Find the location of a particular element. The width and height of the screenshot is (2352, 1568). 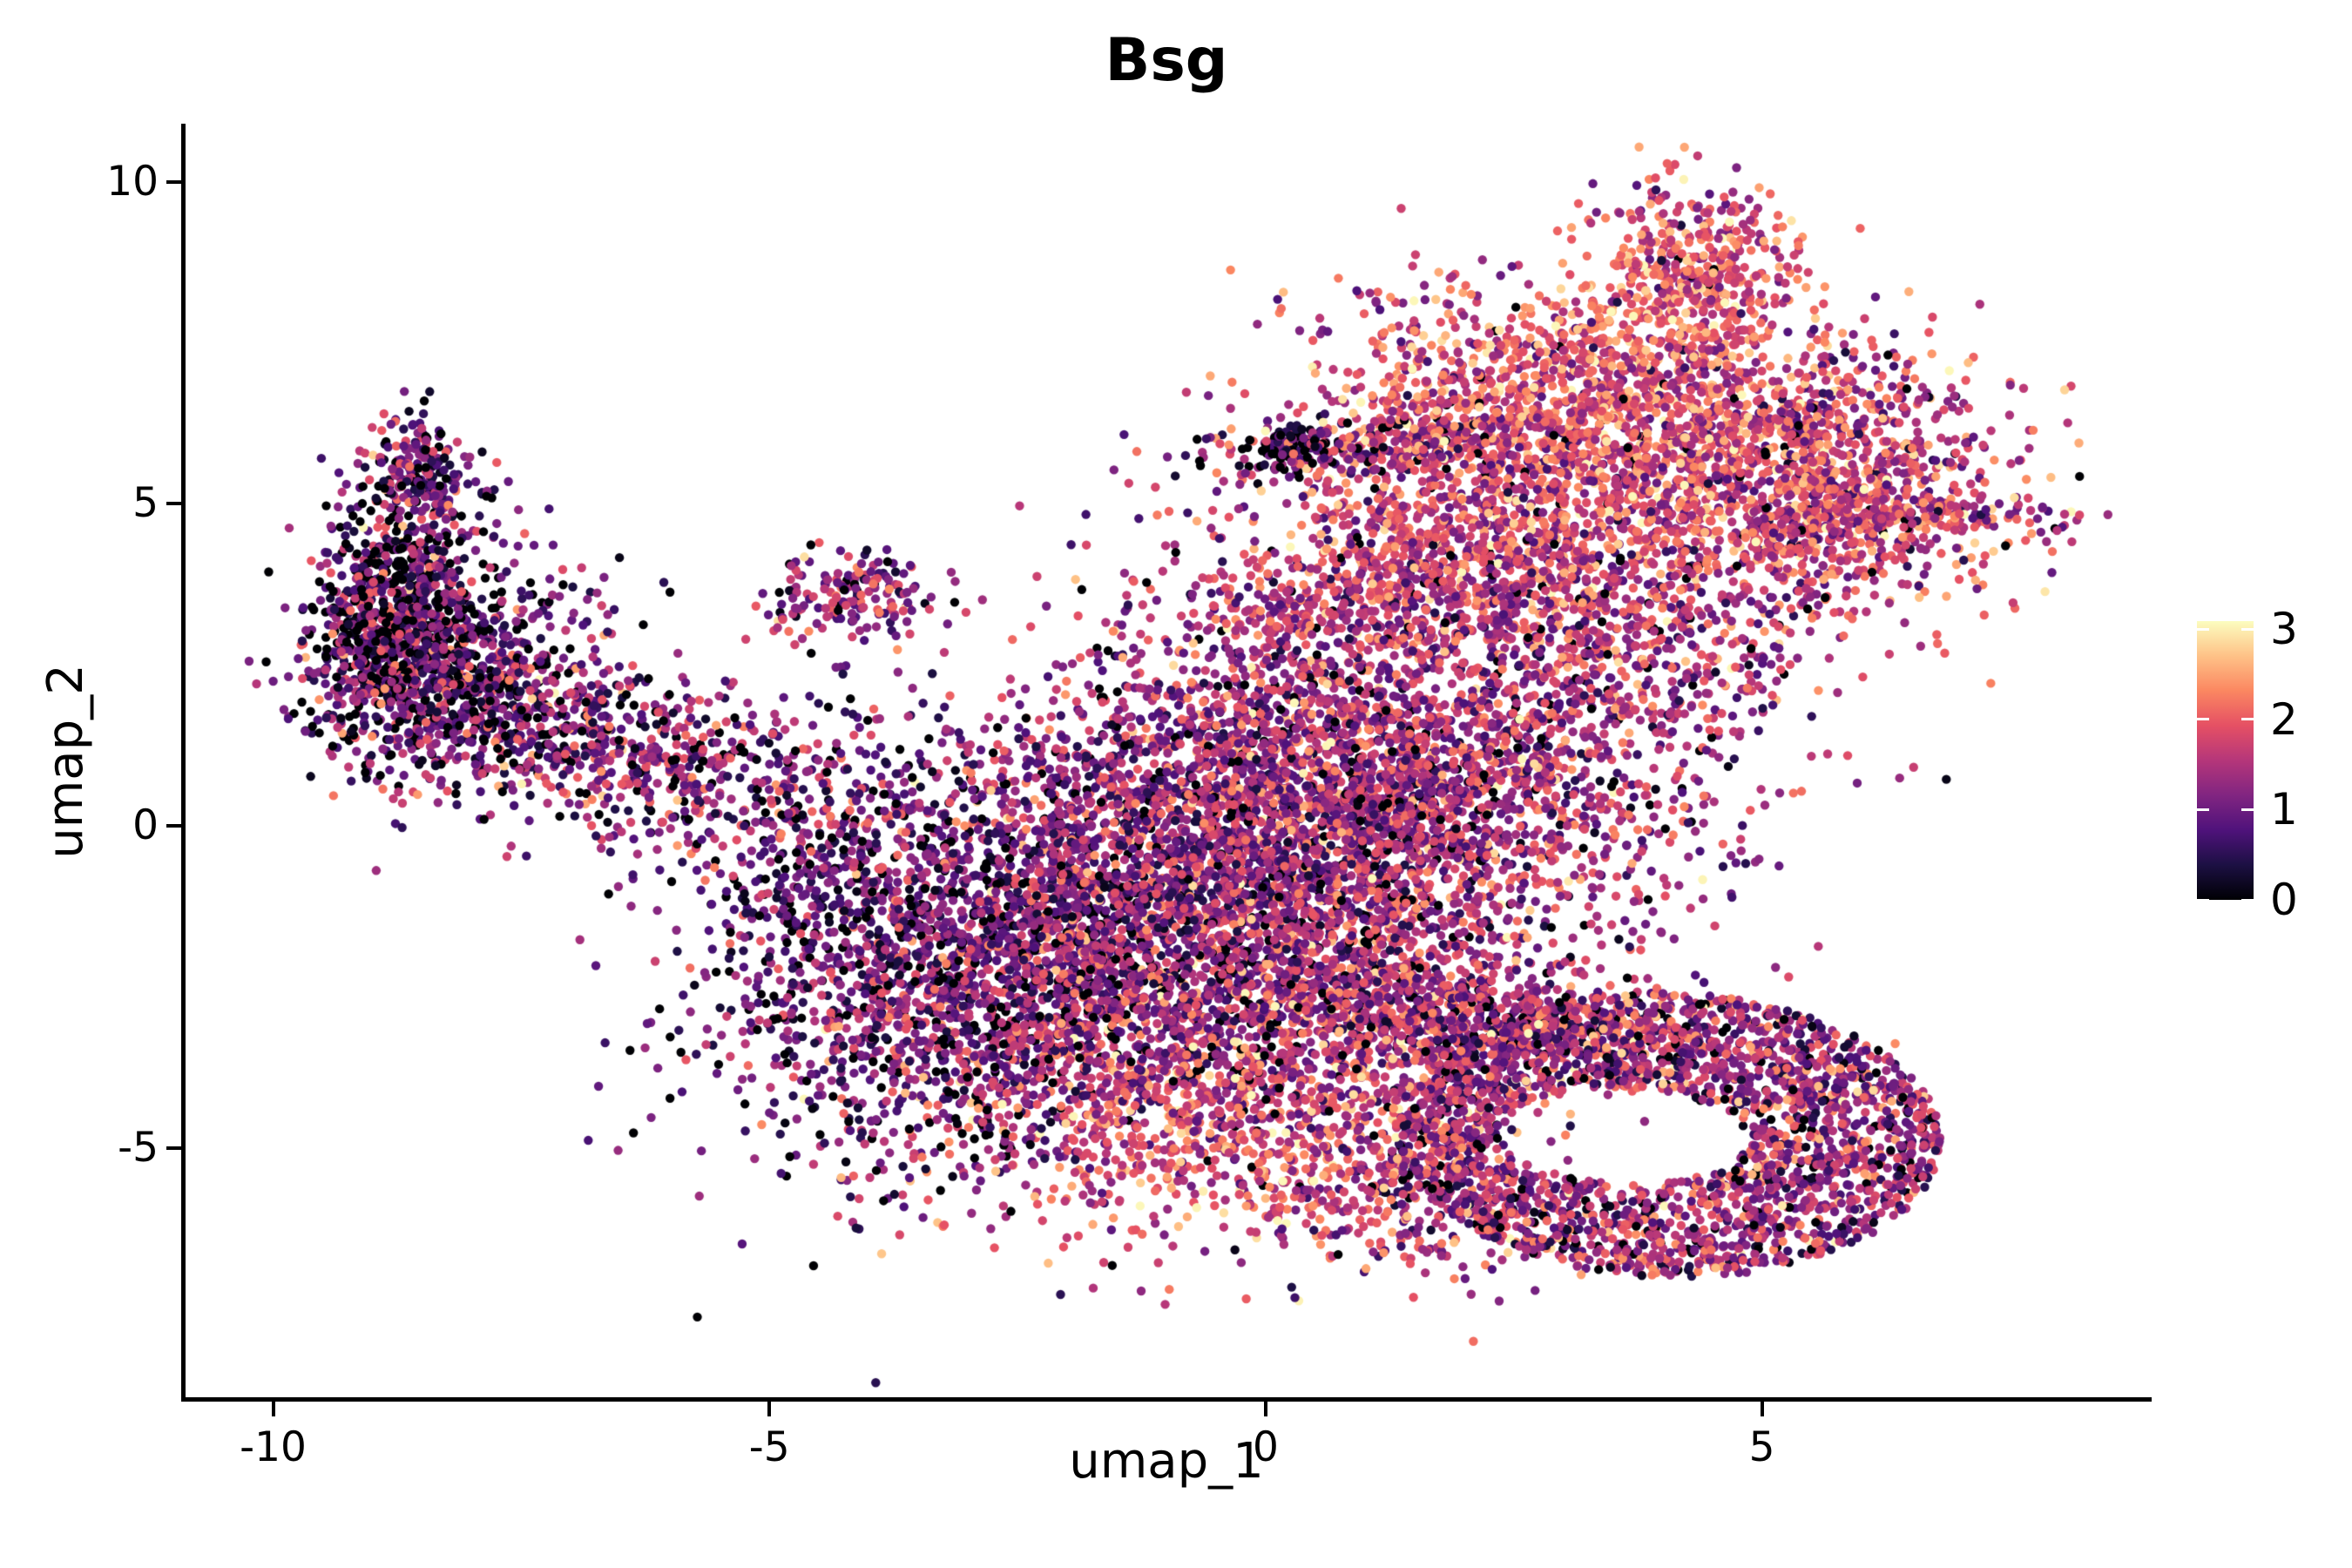

x-tick-label: -5 is located at coordinates (769, 1447).